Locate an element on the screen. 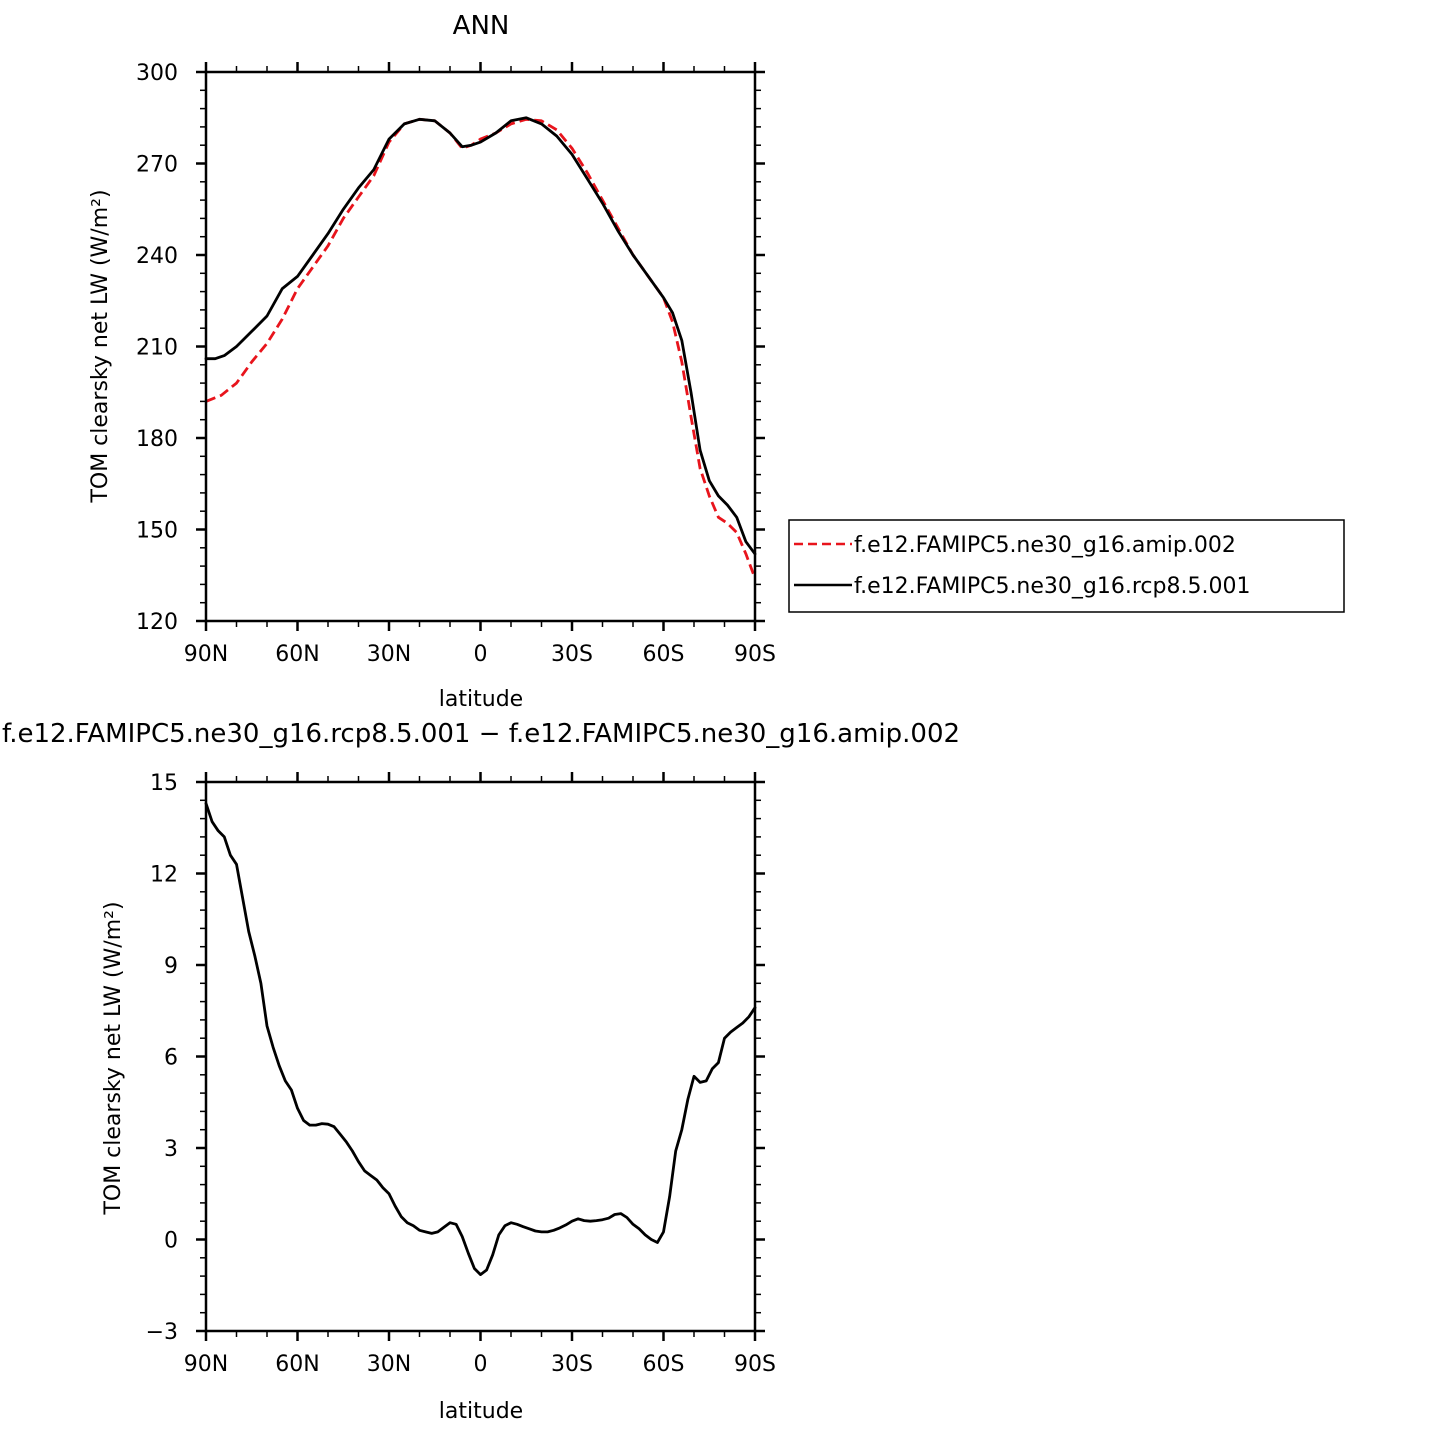 This screenshot has width=1430, height=1430. bottom-x-axis-label: latitude is located at coordinates (481, 1411).